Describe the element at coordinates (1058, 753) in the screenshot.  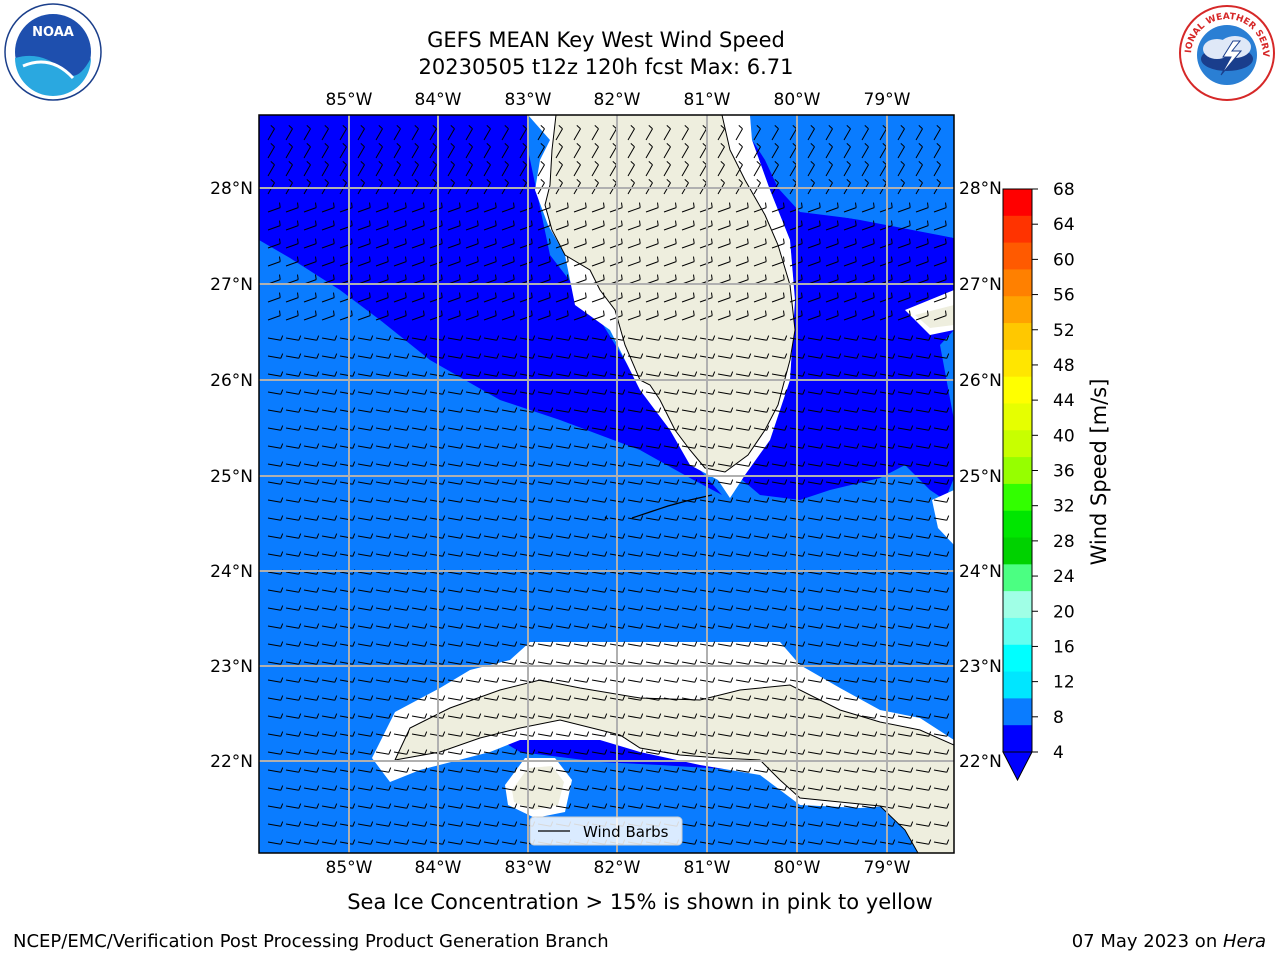
I see `colorbar-tick-label: 4` at that location.